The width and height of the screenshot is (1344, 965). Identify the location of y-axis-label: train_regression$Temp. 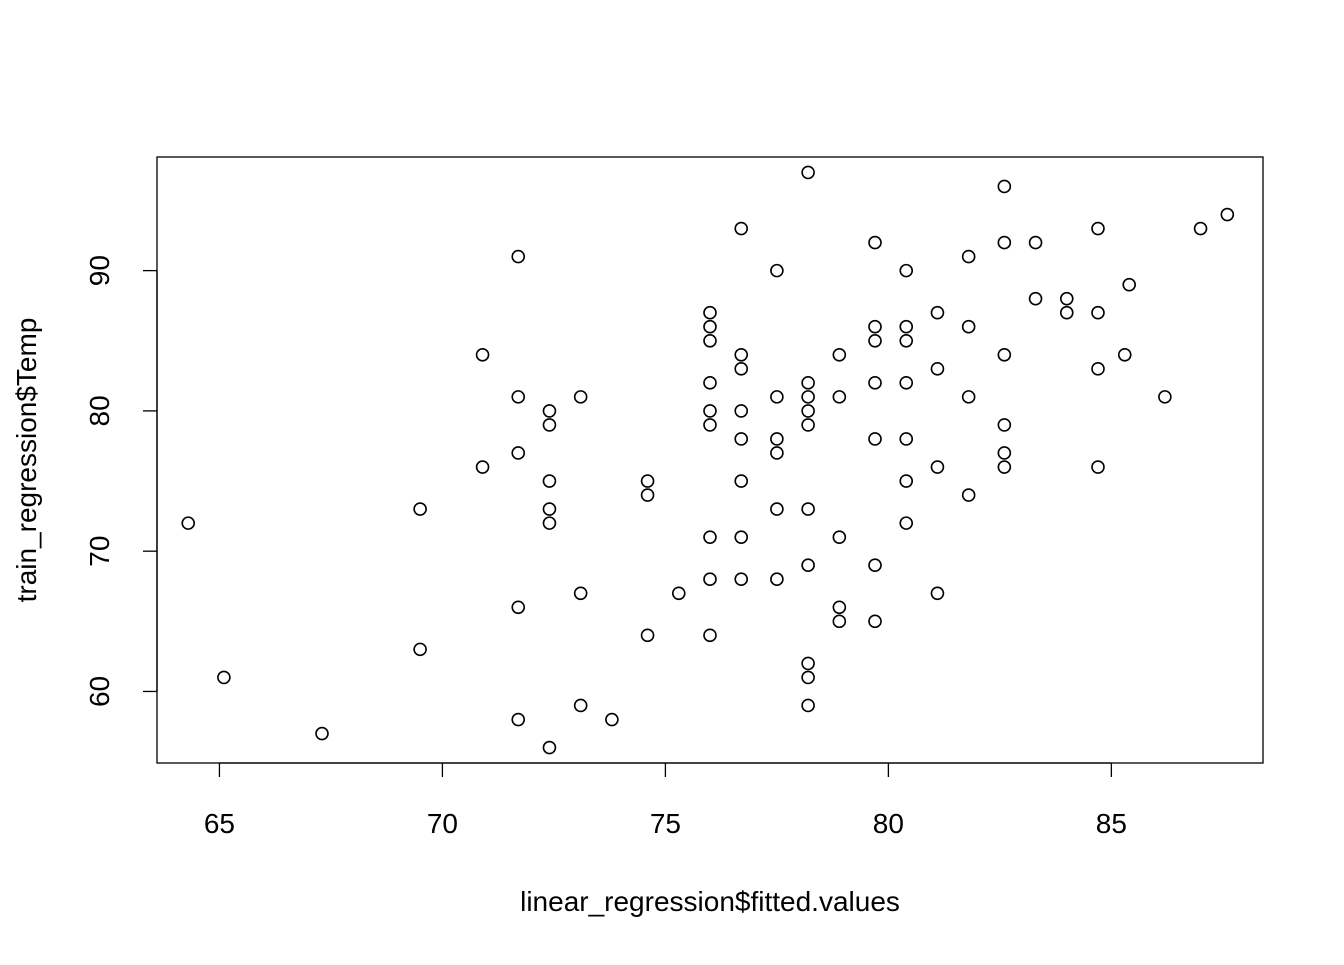
(26, 460).